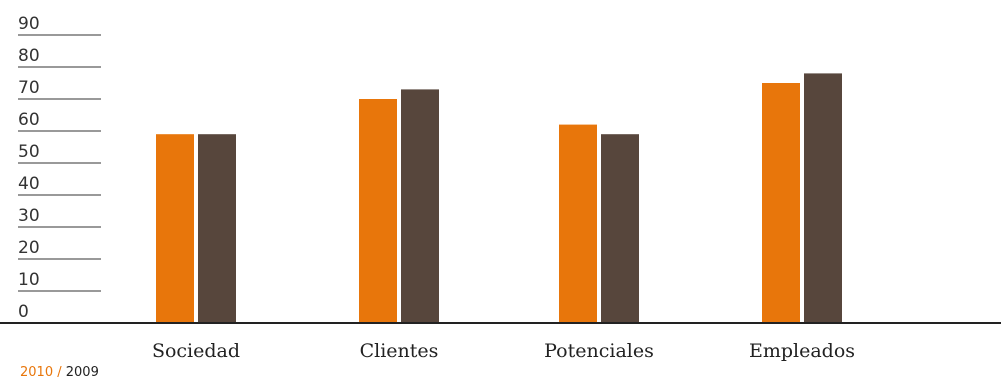  What do you see at coordinates (82, 372) in the screenshot?
I see `legend-2009: 2009` at bounding box center [82, 372].